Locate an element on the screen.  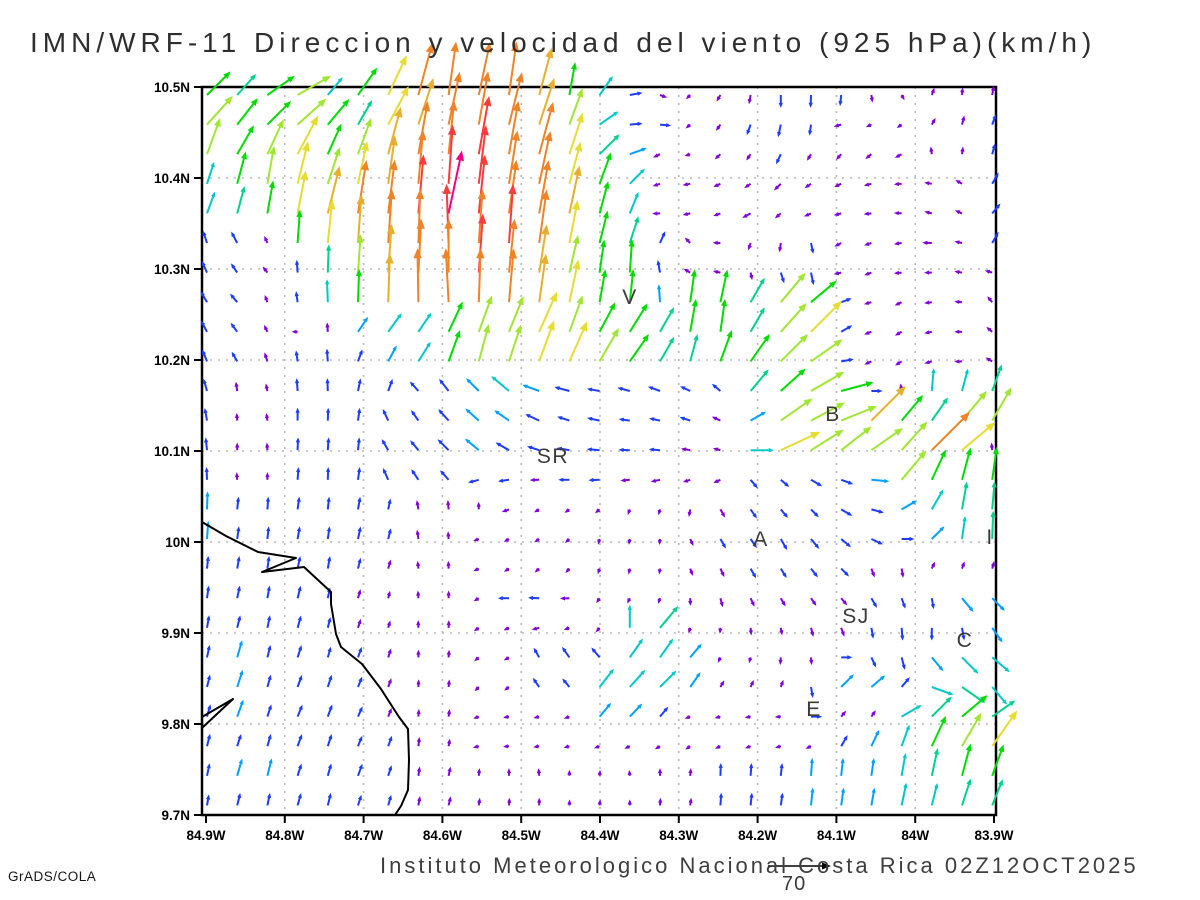
lon-tick-label: 84.4W is located at coordinates (599, 835).